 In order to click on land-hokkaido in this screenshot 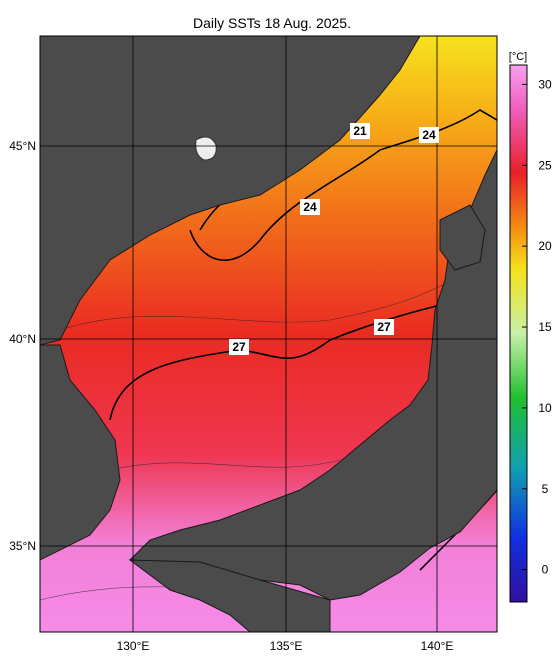, I will do `click(462, 237)`.